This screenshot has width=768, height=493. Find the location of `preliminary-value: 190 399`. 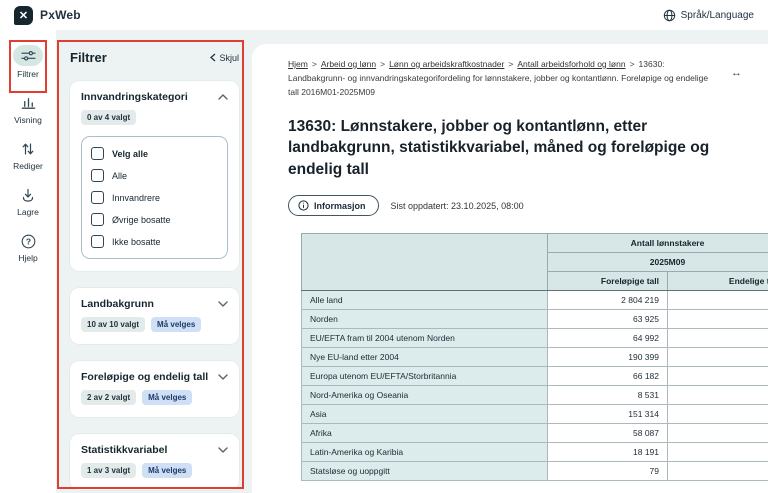

preliminary-value: 190 399 is located at coordinates (607, 357).